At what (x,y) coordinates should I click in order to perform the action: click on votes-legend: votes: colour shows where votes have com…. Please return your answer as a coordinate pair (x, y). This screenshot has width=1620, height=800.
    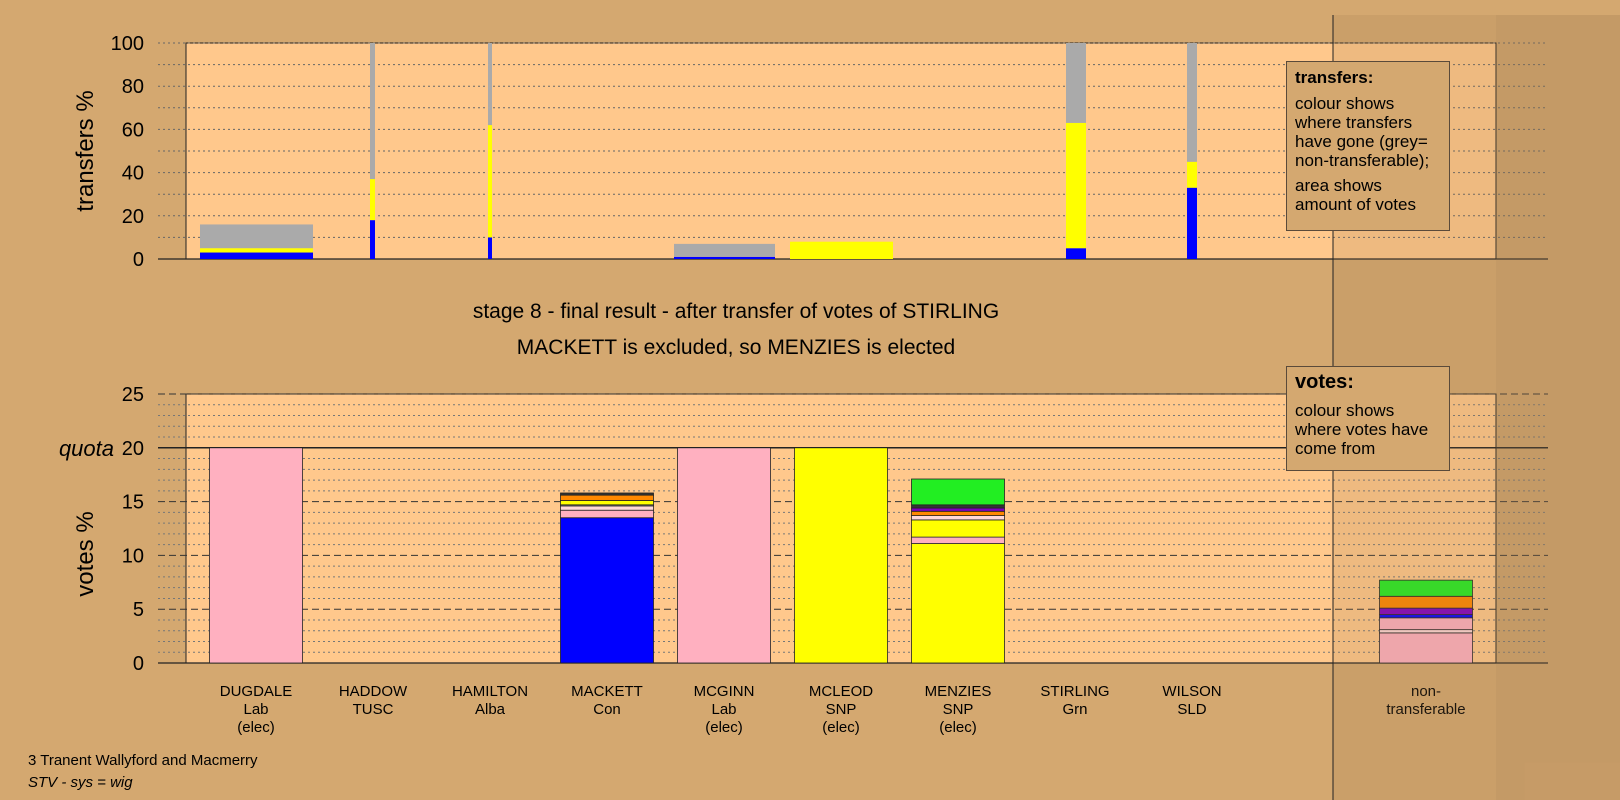
    Looking at the image, I should click on (1368, 418).